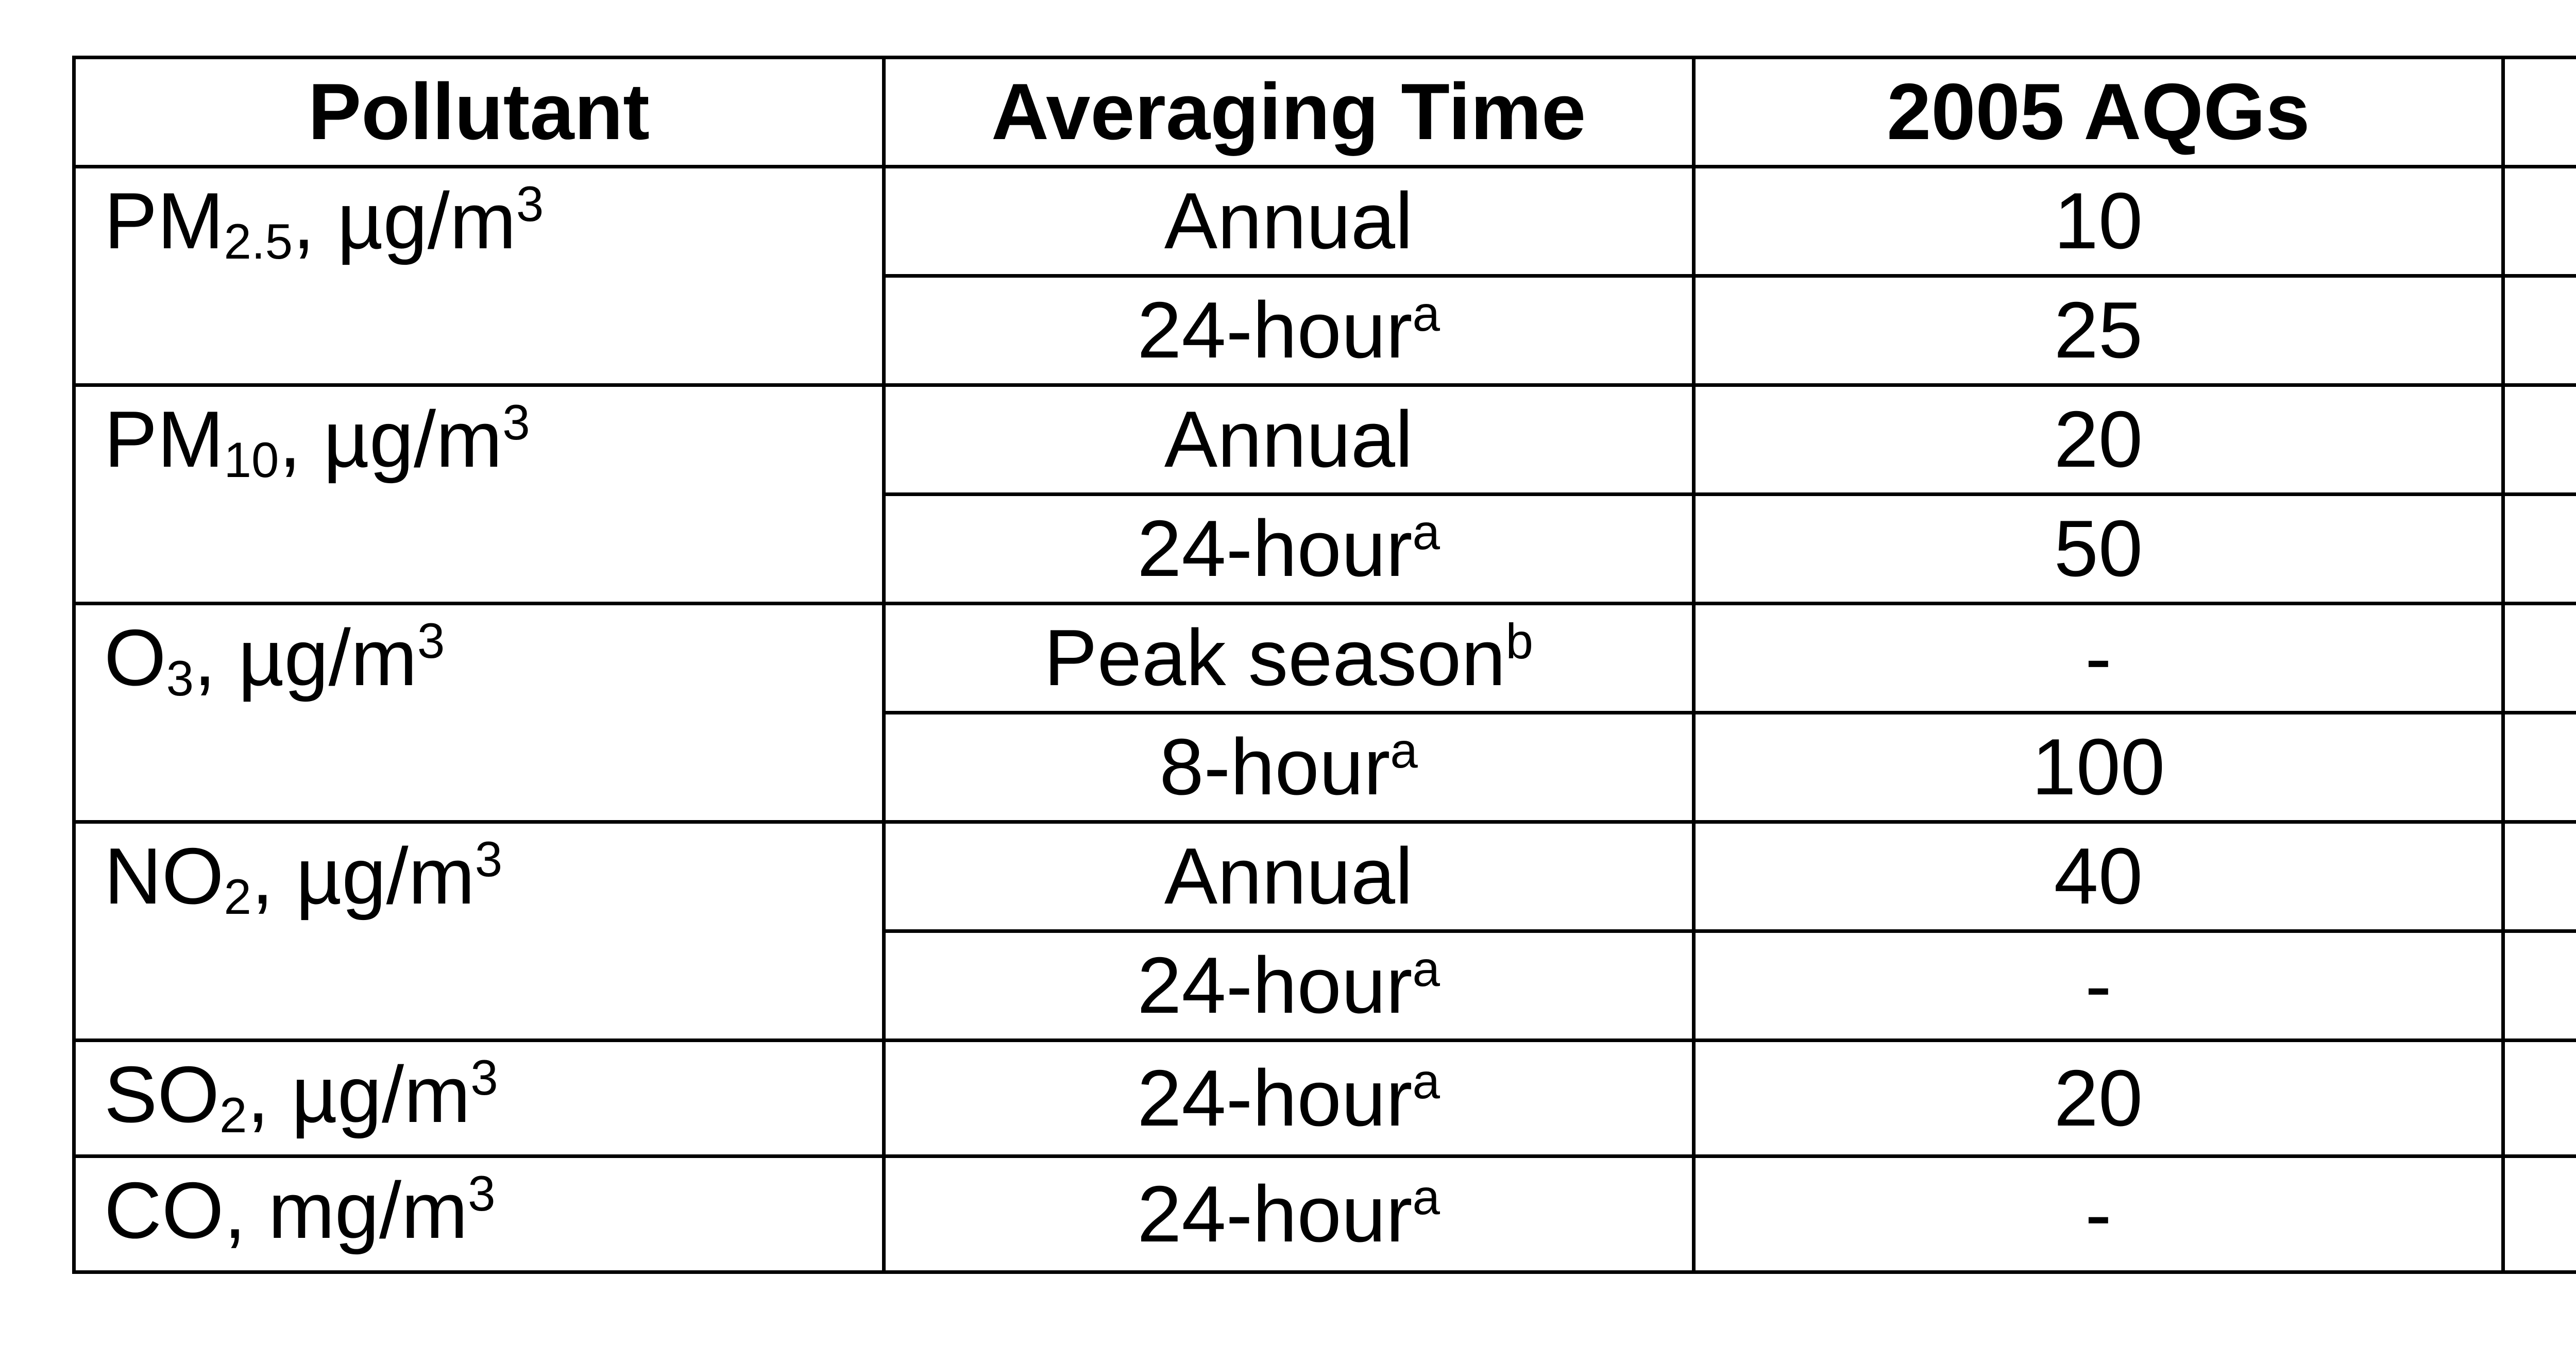 The image size is (2576, 1362). I want to click on table-row: 24-houra2515, so click(1325, 331).